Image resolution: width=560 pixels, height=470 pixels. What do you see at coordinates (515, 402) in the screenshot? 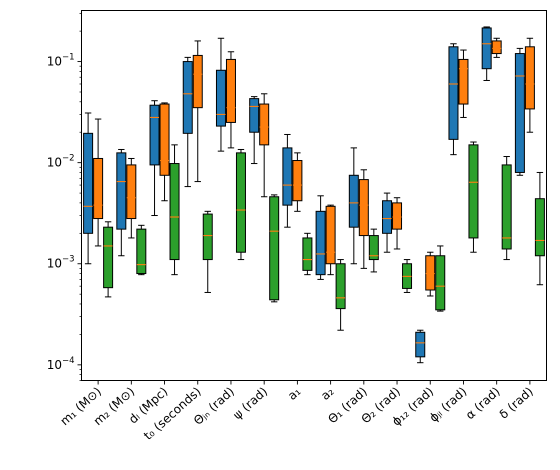
I see `category-label: δ (rad)` at bounding box center [515, 402].